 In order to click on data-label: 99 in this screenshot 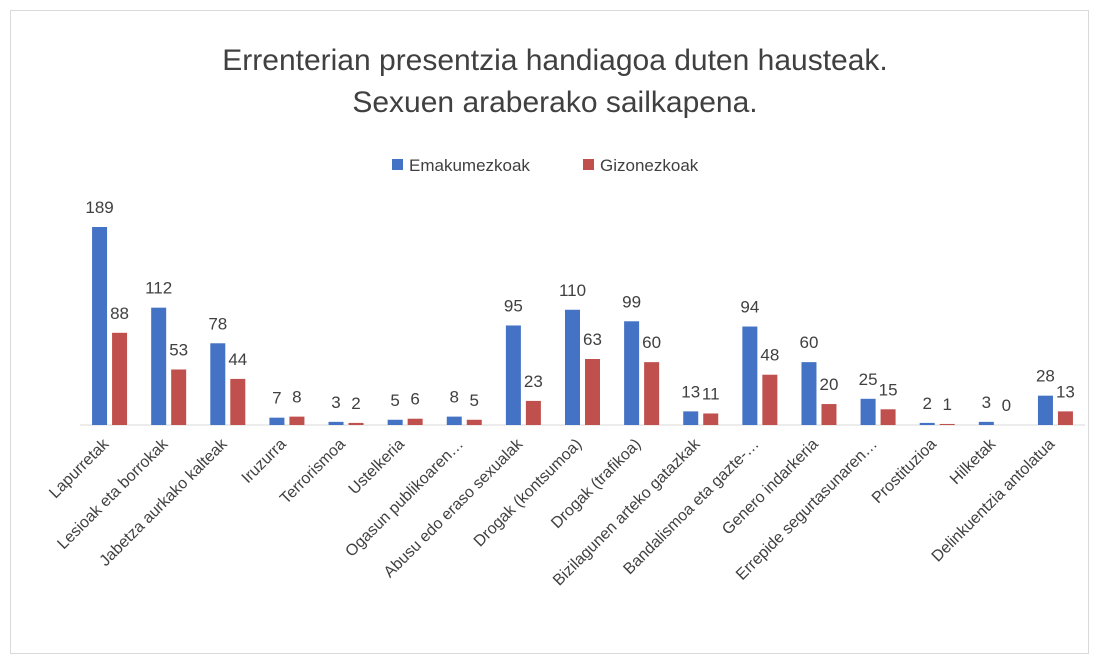, I will do `click(631, 301)`.